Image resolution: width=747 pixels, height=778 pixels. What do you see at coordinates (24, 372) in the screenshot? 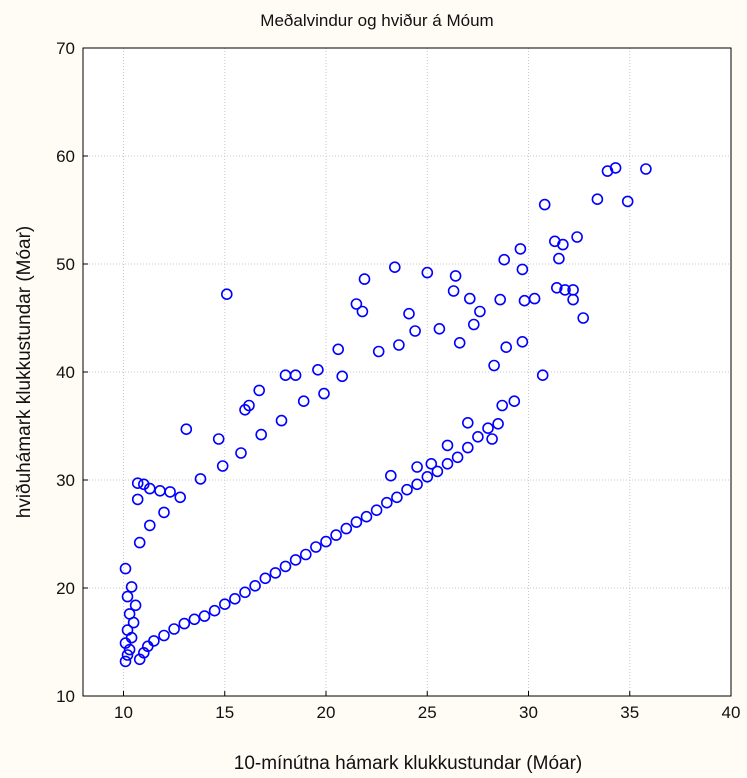
I see `y-axis-label: hviðuhámark klukkustundar (Móar)` at bounding box center [24, 372].